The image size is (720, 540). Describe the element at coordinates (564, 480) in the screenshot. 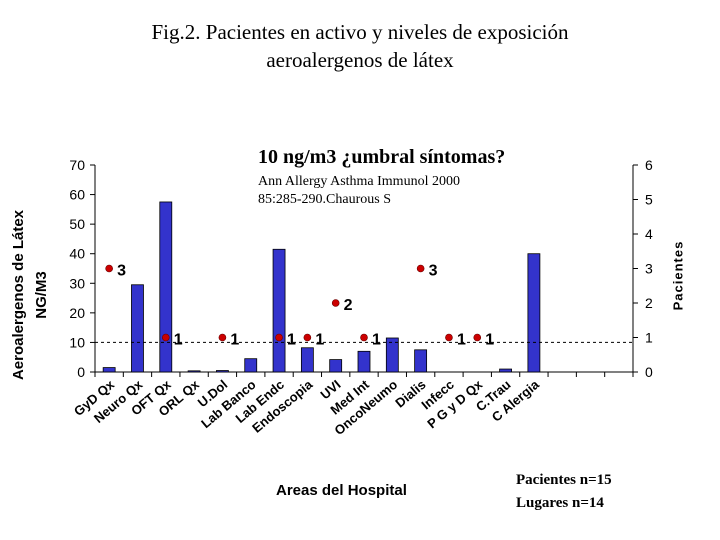

I see `note-patients: Pacientes n=15` at that location.